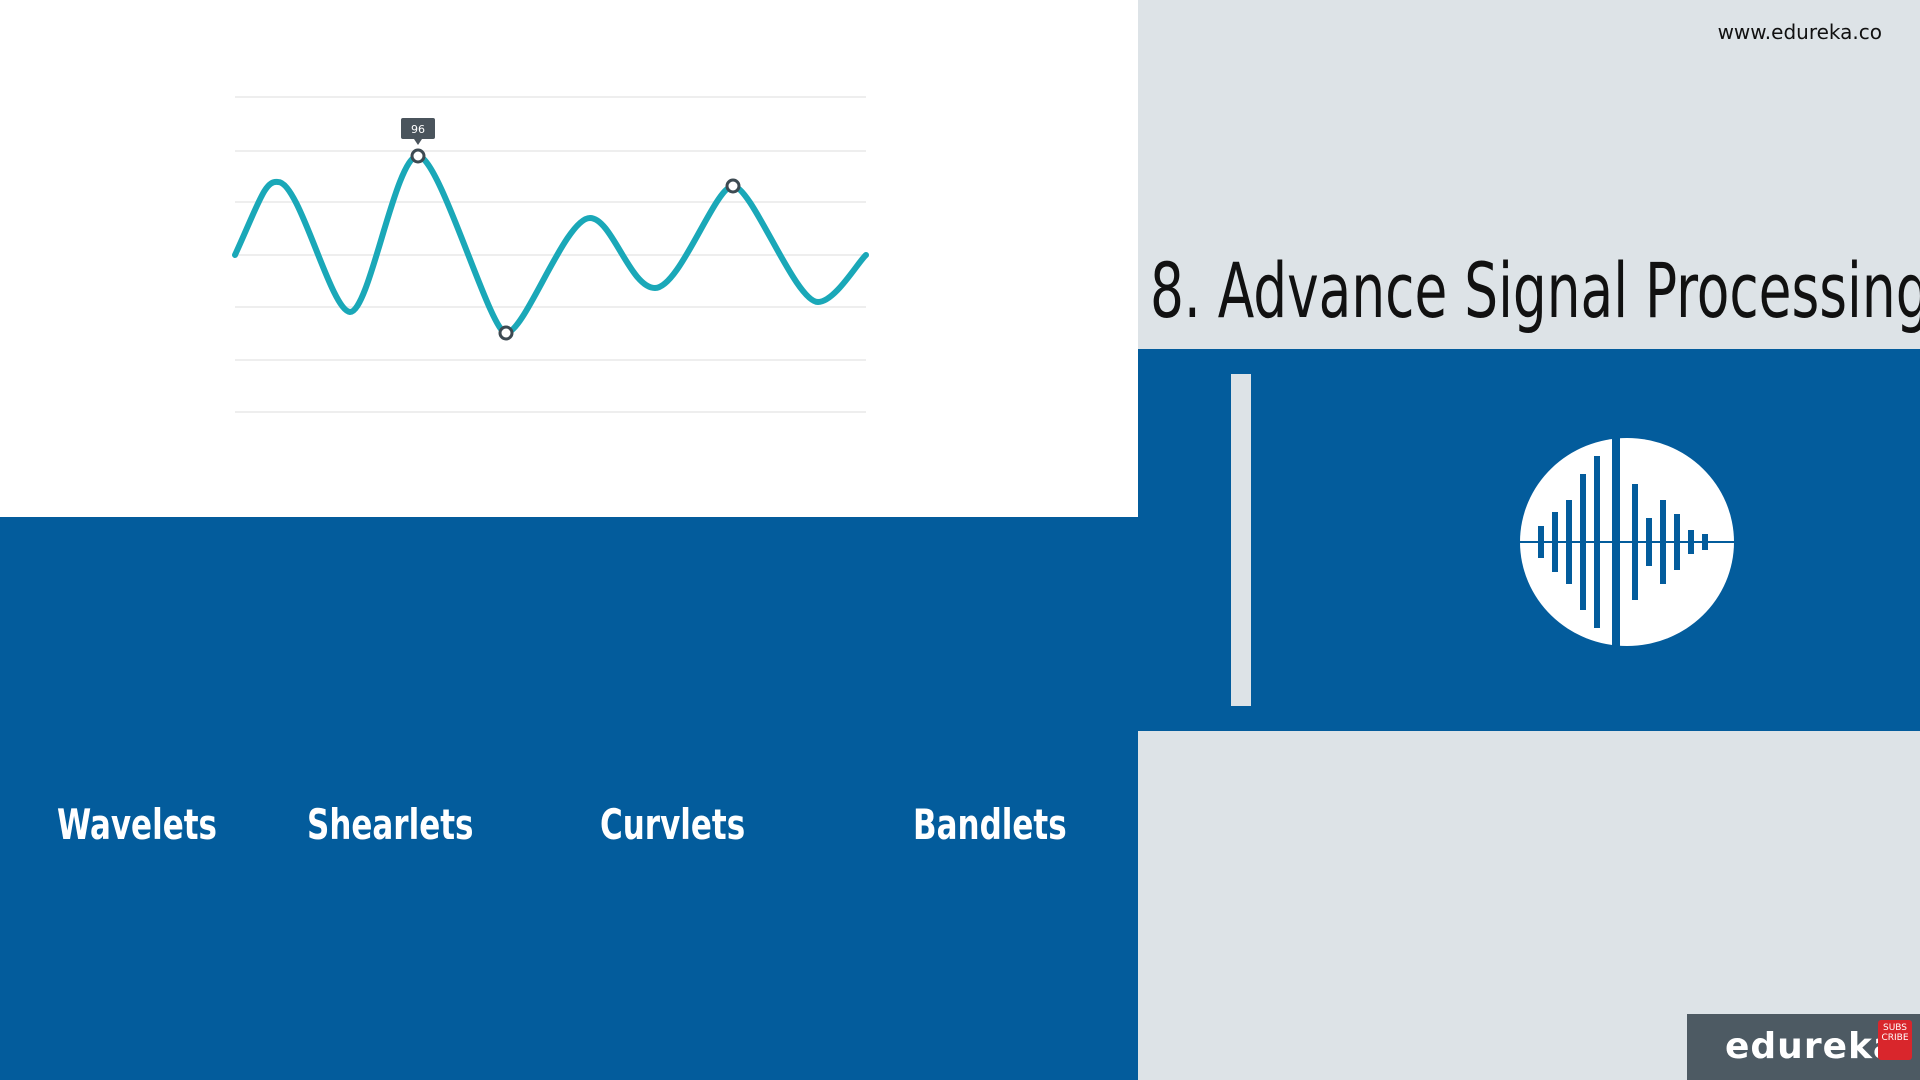 The height and width of the screenshot is (1080, 1920). Describe the element at coordinates (1529, 174) in the screenshot. I see `title-panel` at that location.